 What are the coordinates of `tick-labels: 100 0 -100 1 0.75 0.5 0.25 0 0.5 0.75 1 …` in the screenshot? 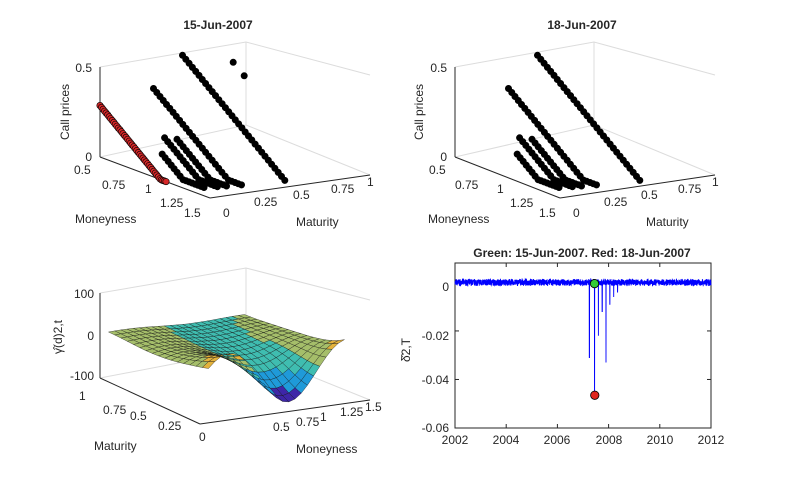 It's located at (226, 365).